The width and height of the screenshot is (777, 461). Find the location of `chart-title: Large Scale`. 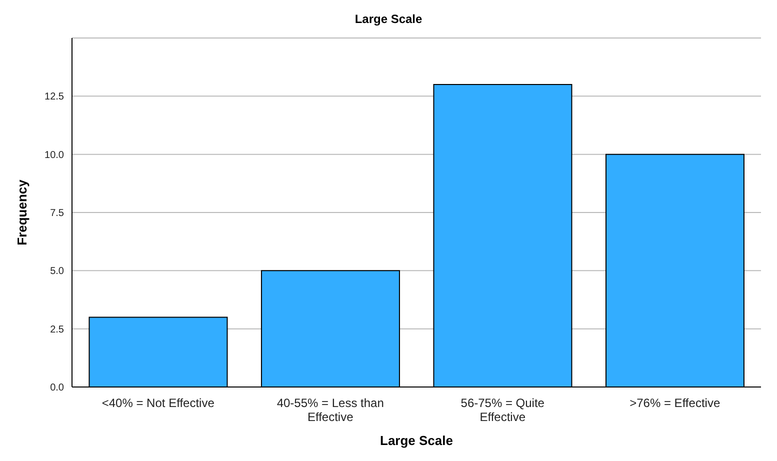

chart-title: Large Scale is located at coordinates (389, 19).